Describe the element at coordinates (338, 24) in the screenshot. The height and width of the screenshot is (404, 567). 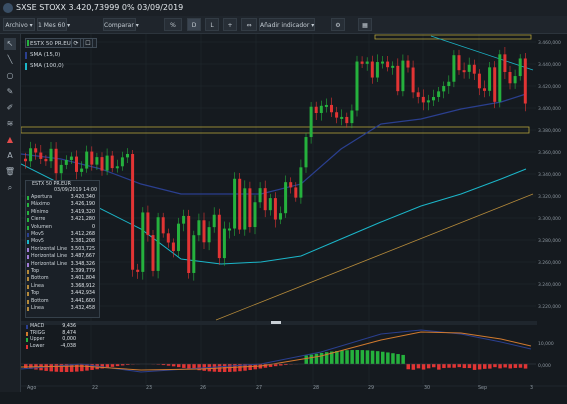
I see `settings-icon: ⚙` at that location.